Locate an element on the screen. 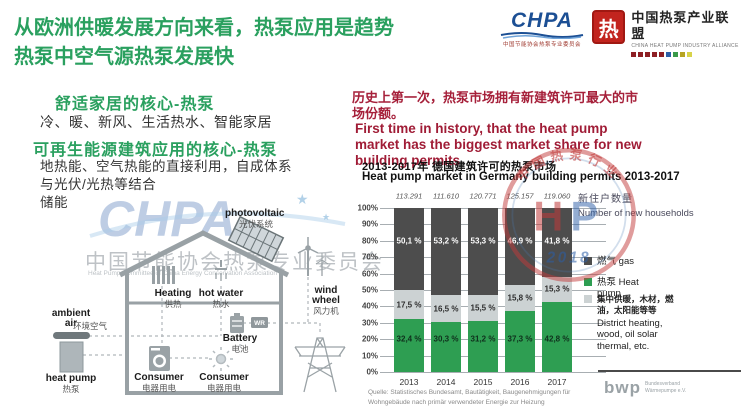 Image resolution: width=741 pixels, height=412 pixels. legend-header-zh: 新住户数量 is located at coordinates (605, 199).